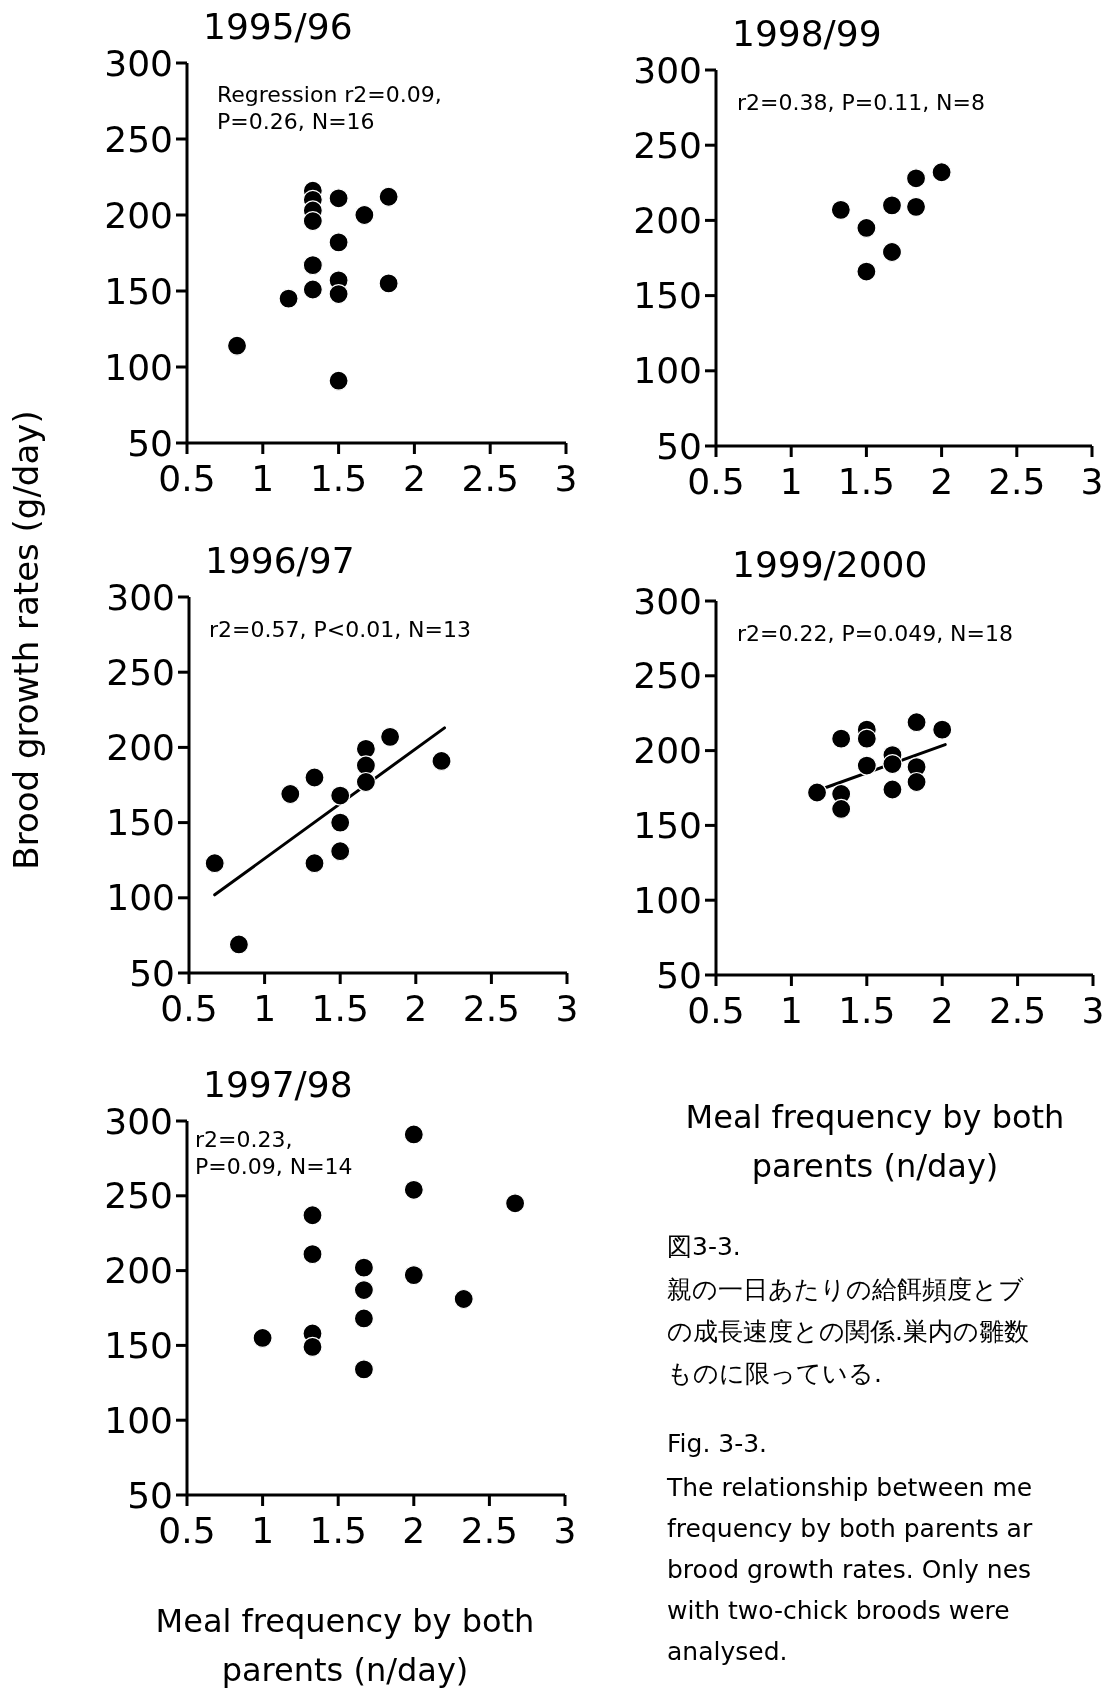 The width and height of the screenshot is (1107, 1696). Describe the element at coordinates (26, 640) in the screenshot. I see `y-axis-title: Brood growth rates (g/day)` at that location.